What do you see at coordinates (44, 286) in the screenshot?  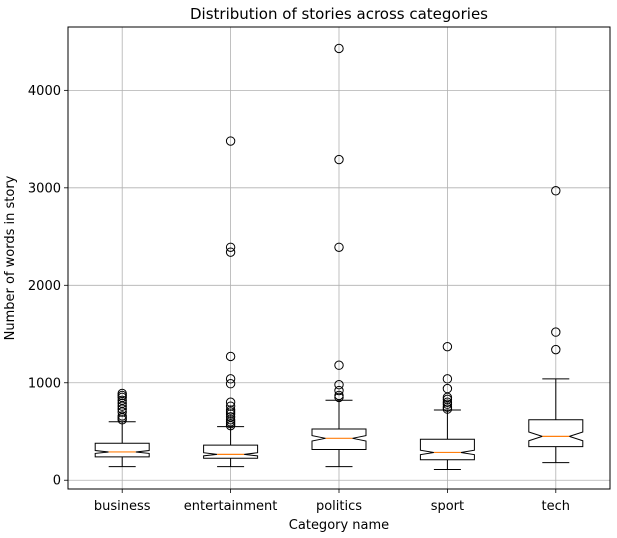 I see `y-tick-label: 2000` at bounding box center [44, 286].